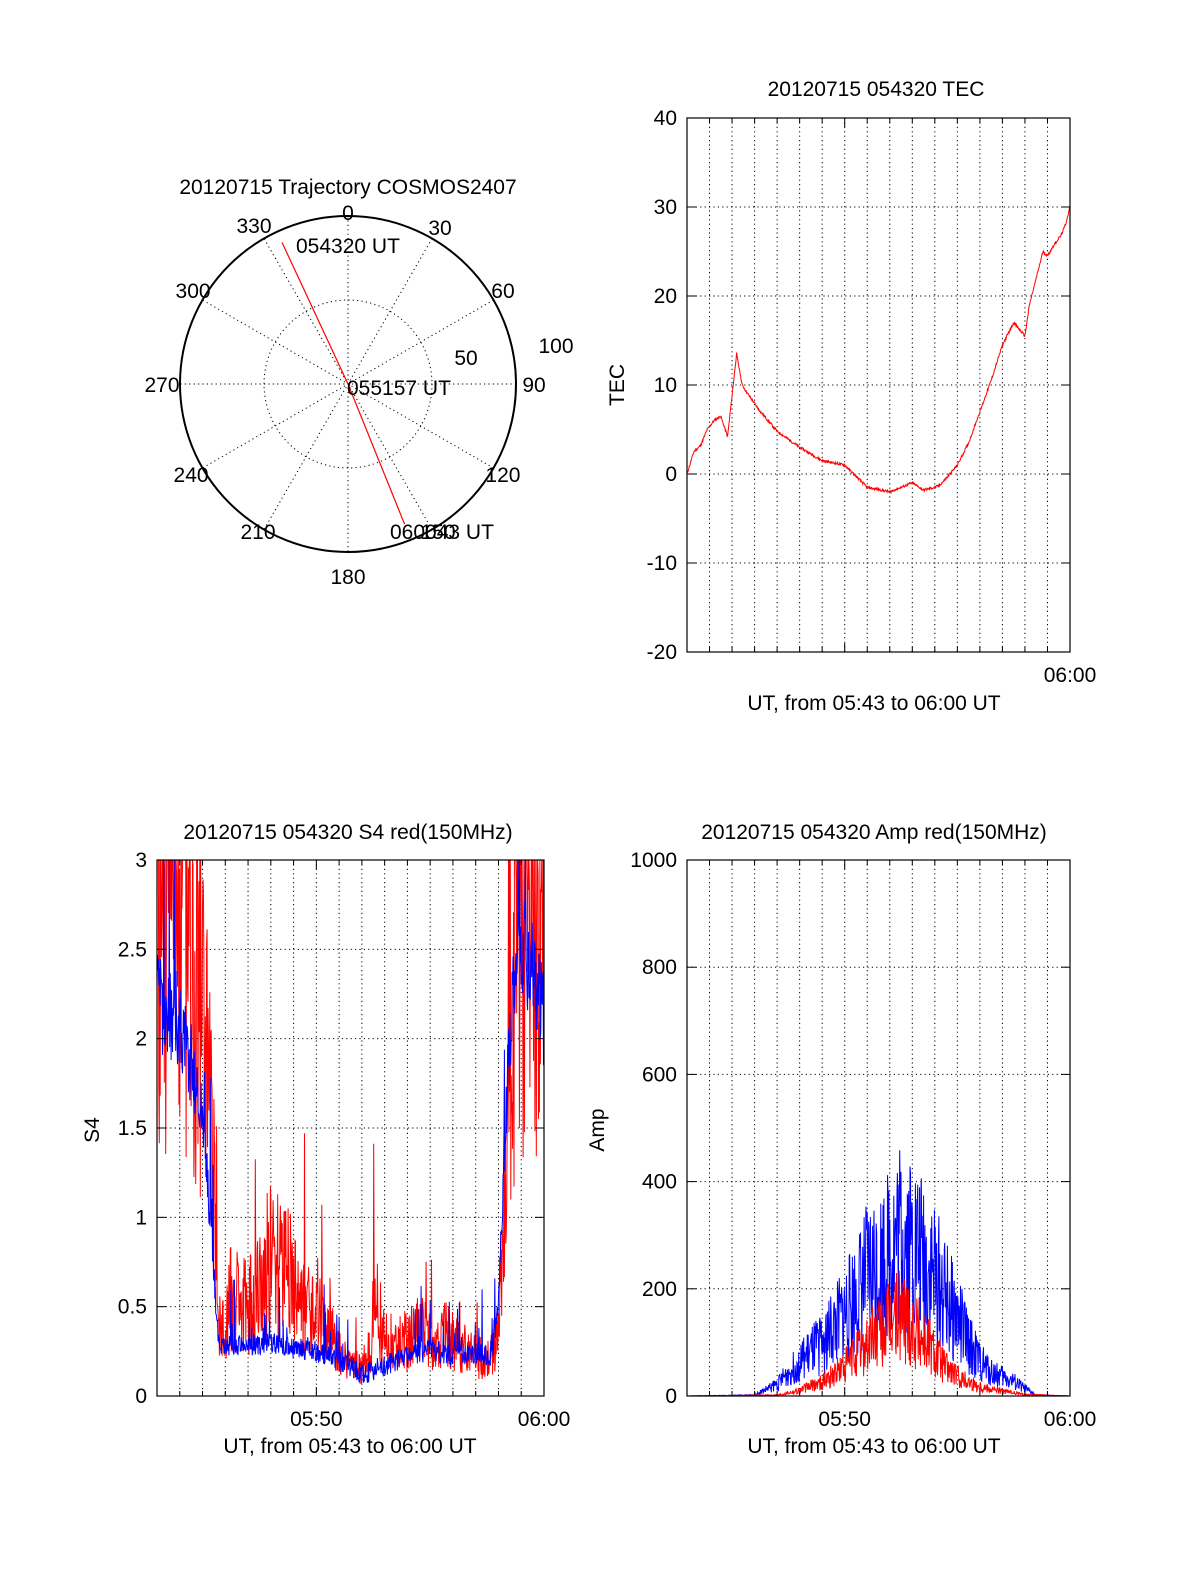  Describe the element at coordinates (502, 291) in the screenshot. I see `polar-az-label-60: 60` at that location.